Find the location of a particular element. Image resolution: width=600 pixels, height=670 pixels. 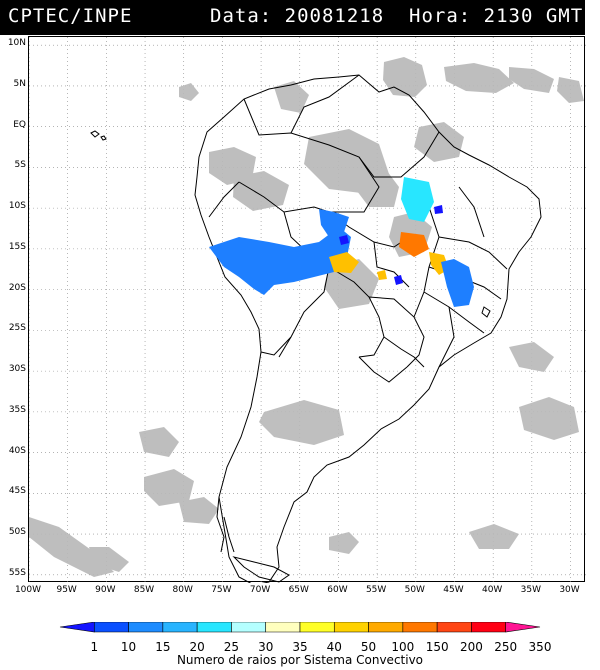

colorbar-tick-label: 30 is located at coordinates (266, 647).